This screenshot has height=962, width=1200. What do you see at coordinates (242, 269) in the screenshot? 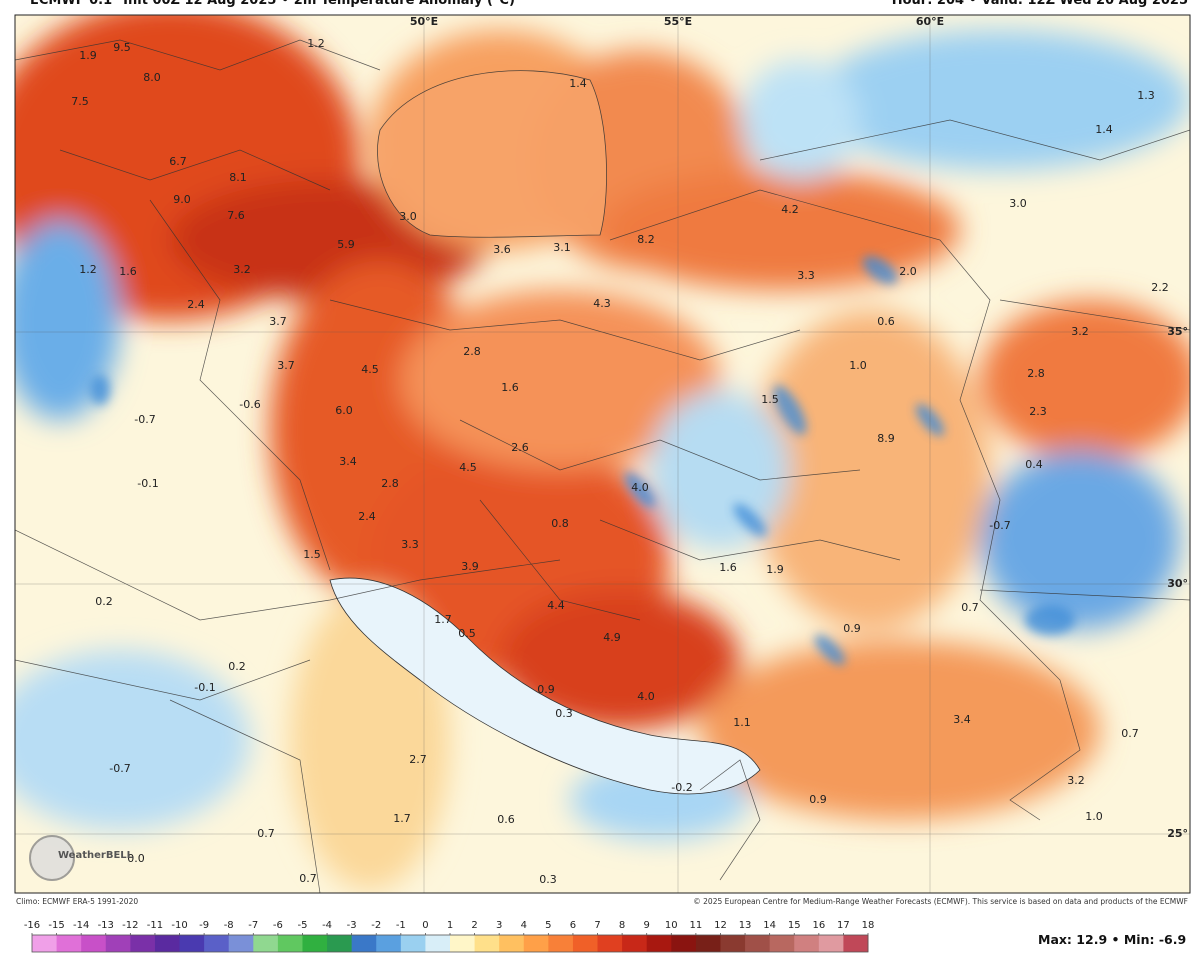
I see `map-value-label: 3.2` at bounding box center [242, 269].